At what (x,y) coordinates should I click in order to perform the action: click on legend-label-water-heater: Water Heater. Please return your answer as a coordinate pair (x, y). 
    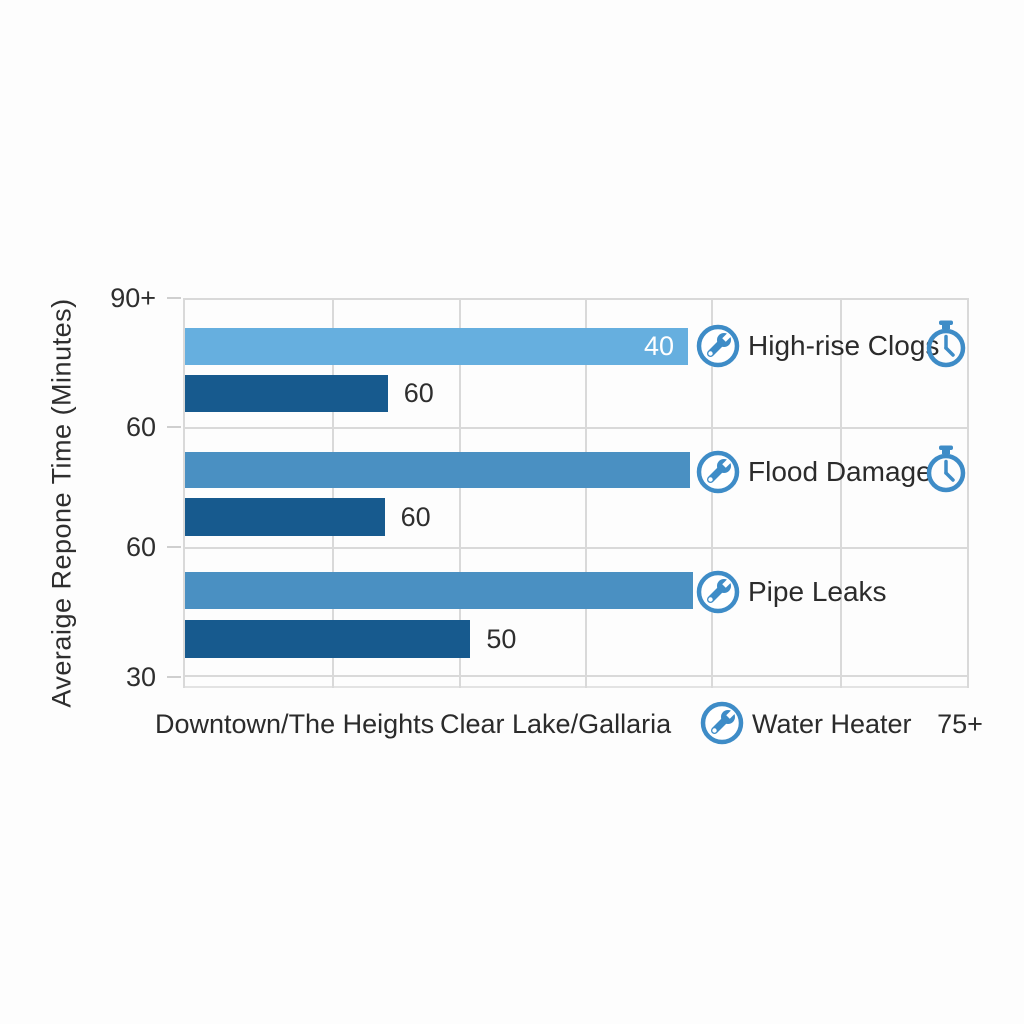
    Looking at the image, I should click on (832, 724).